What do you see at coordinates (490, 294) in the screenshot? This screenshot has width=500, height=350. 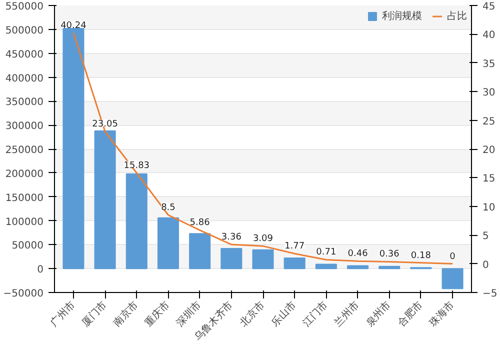 I see `y2-tick-label: −5` at bounding box center [490, 294].